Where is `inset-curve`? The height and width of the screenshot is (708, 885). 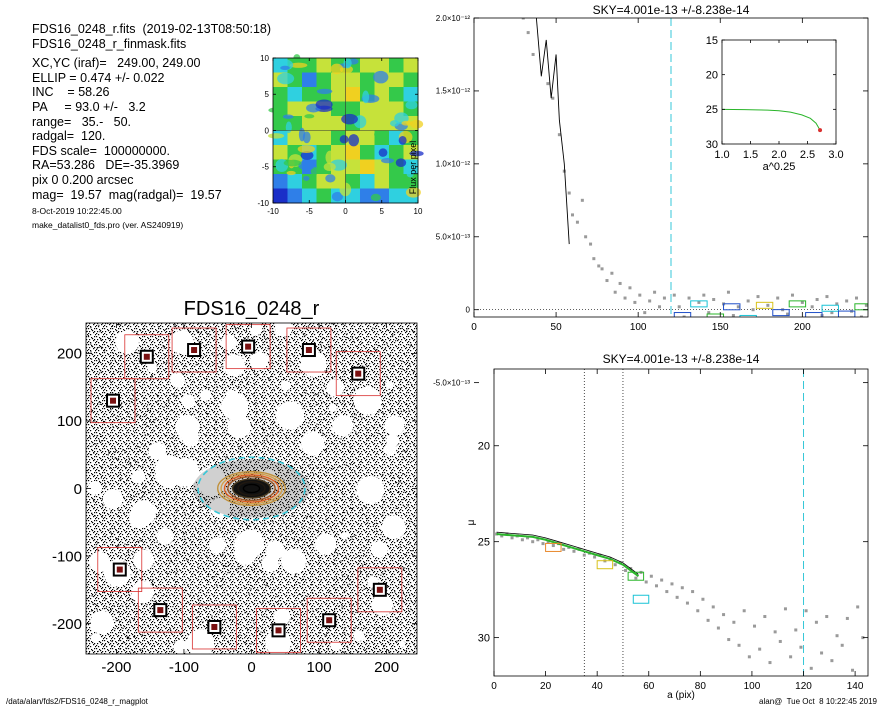 inset-curve is located at coordinates (771, 119).